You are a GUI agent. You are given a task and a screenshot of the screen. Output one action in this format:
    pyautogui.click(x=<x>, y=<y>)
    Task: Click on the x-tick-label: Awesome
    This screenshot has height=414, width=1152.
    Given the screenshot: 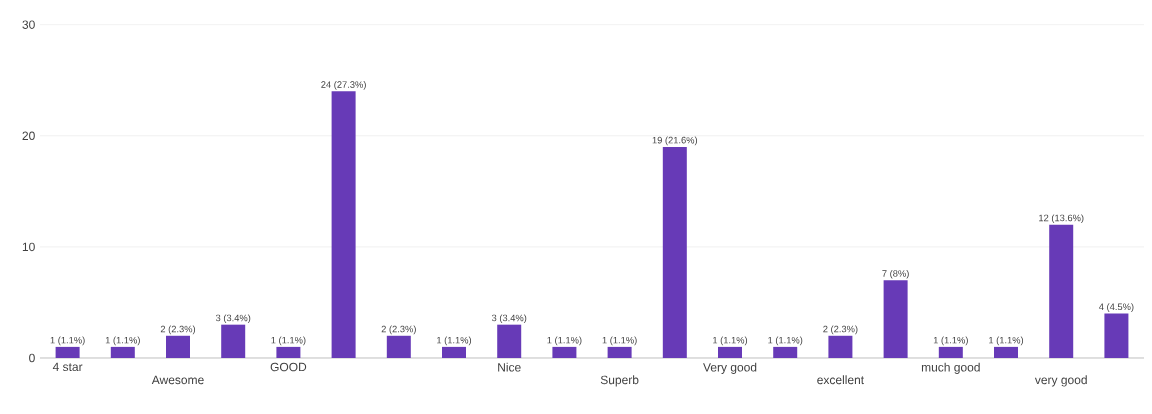 What is the action you would take?
    pyautogui.click(x=177, y=380)
    